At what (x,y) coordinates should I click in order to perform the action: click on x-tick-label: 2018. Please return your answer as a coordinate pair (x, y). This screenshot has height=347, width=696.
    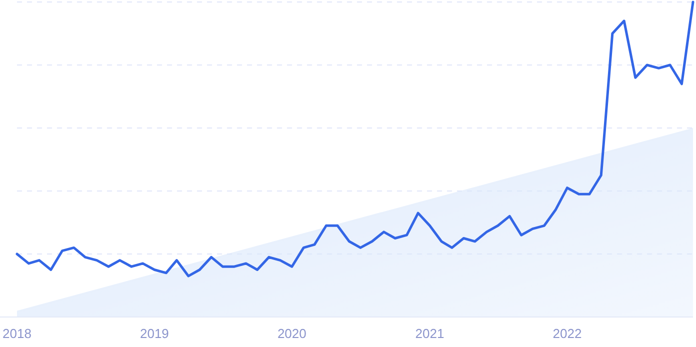
    Looking at the image, I should click on (17, 333).